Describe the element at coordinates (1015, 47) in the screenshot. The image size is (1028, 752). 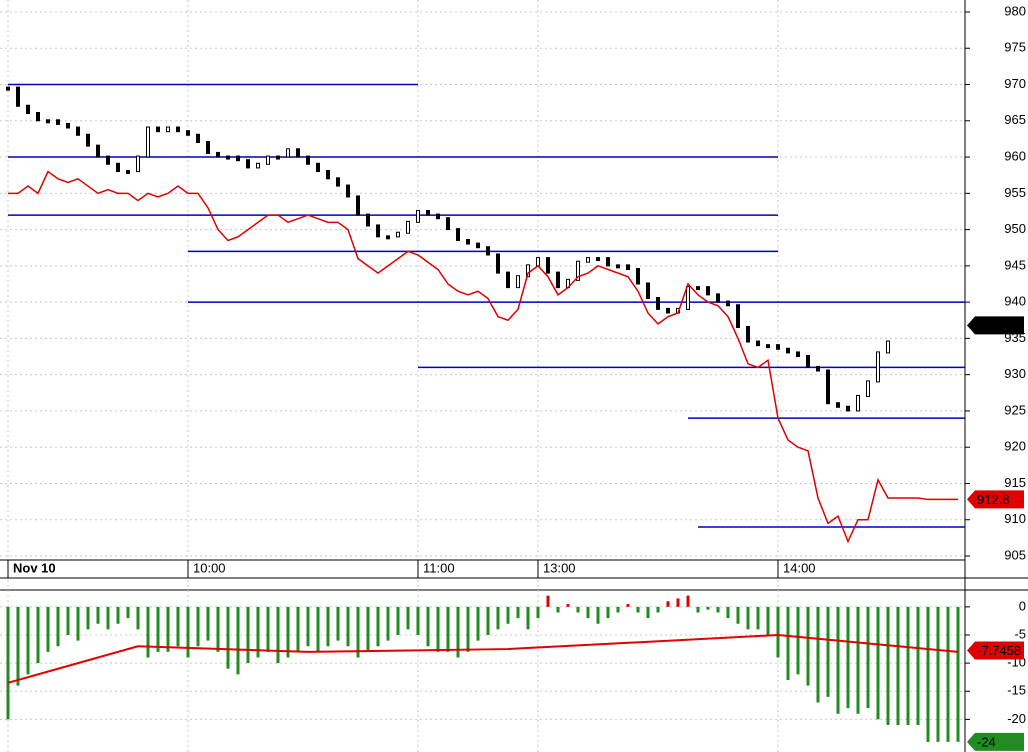
I see `y-tick-label: 975` at that location.